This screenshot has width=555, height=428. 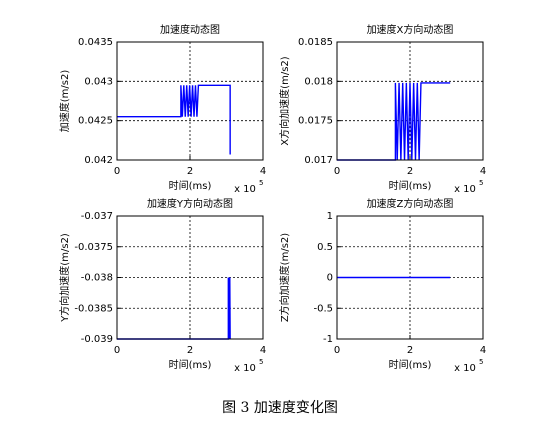 I want to click on y-tick-label: -0.5, so click(x=323, y=308).